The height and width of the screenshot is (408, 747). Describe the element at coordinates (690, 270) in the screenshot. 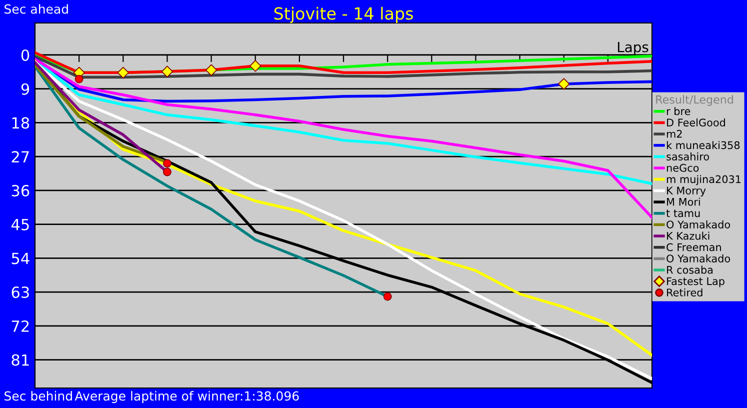

I see `legend-label: R cosaba` at that location.